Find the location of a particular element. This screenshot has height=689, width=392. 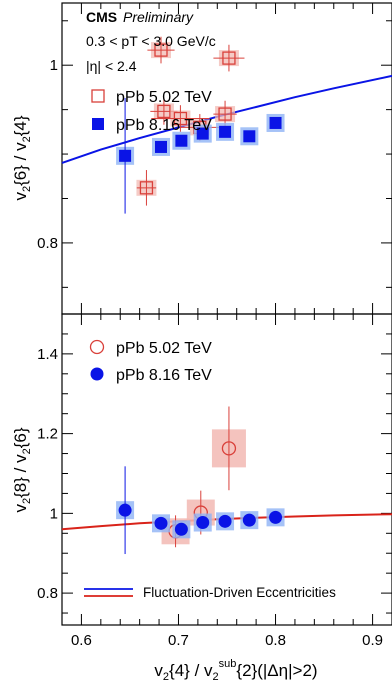

y-tick-label-top: 1 is located at coordinates (54, 65).